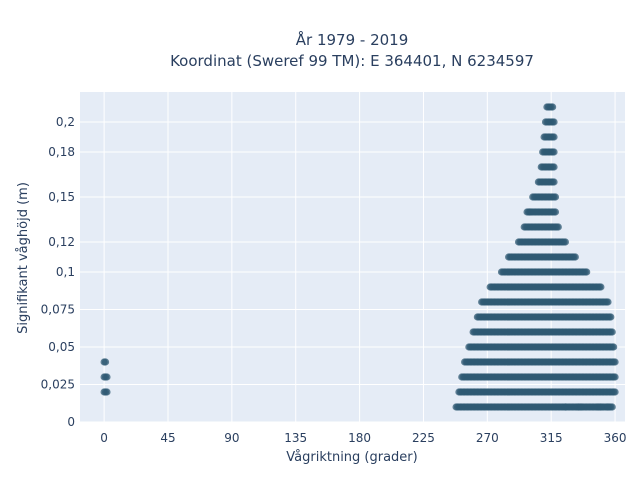 This screenshot has width=640, height=480. What do you see at coordinates (551, 438) in the screenshot?
I see `x-tick-label: 315` at bounding box center [551, 438].